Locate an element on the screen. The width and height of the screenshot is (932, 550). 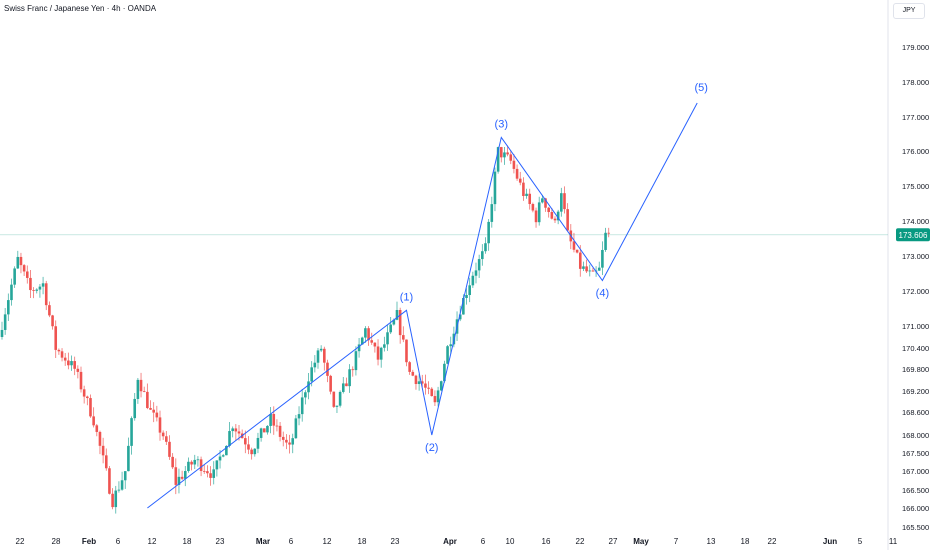
time-tick-label: 18 is located at coordinates (187, 541).